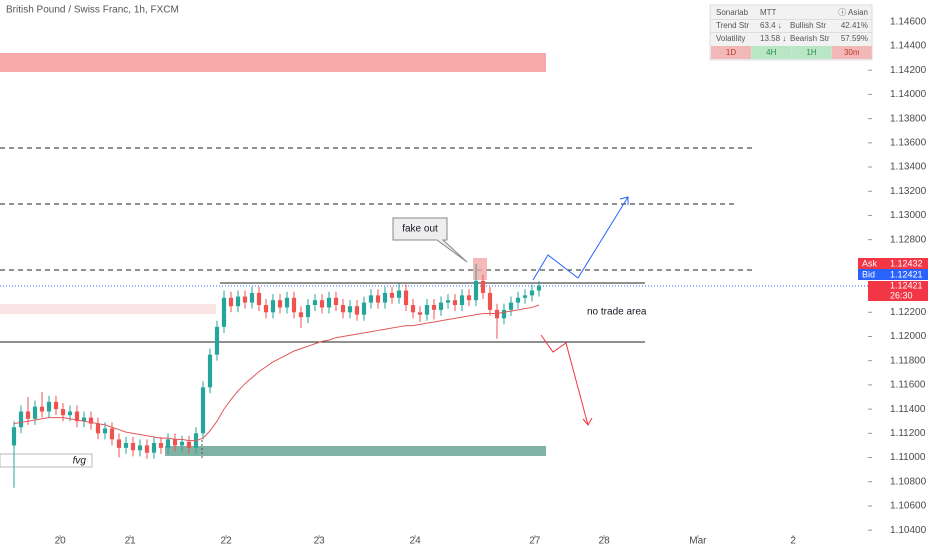  Describe the element at coordinates (908, 312) in the screenshot. I see `y-tick-label: 1.12200` at that location.